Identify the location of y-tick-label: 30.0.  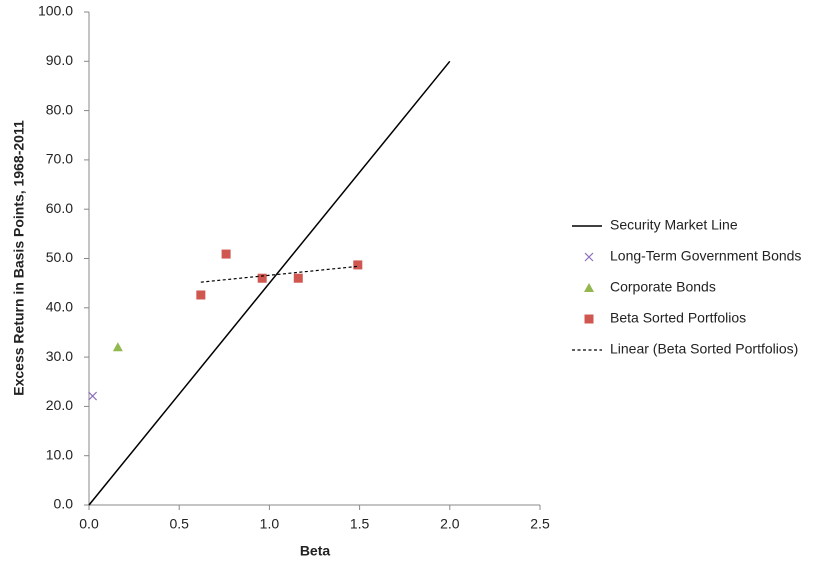
(59, 356).